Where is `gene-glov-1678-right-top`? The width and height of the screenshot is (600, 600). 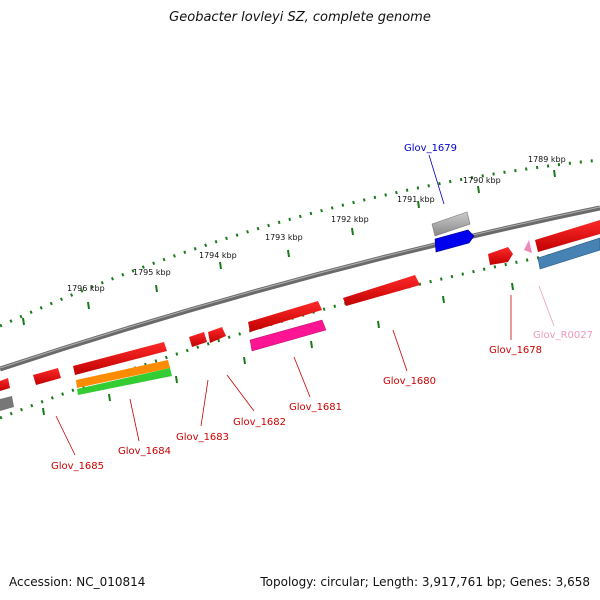
gene-glov-1678-right-top is located at coordinates (567, 236).